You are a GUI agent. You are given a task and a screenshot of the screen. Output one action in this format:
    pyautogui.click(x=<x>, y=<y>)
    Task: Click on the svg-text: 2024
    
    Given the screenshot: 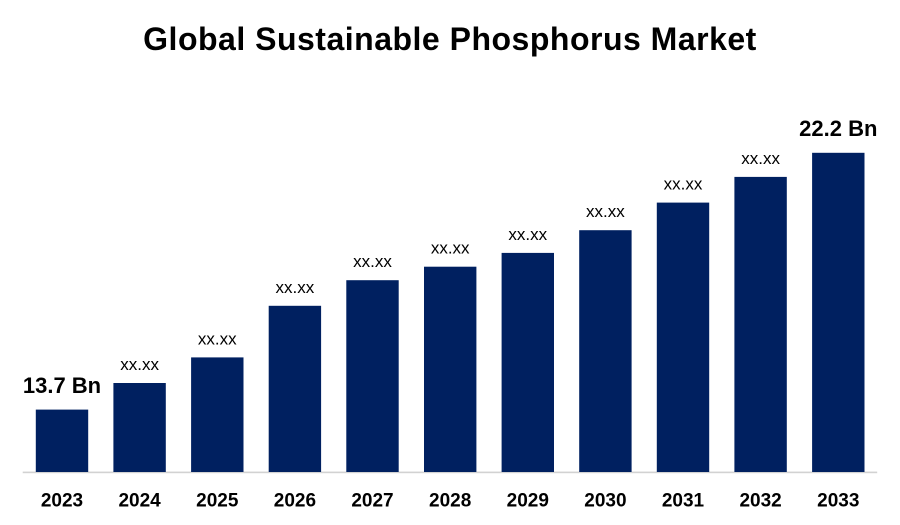 What is the action you would take?
    pyautogui.click(x=139, y=501)
    